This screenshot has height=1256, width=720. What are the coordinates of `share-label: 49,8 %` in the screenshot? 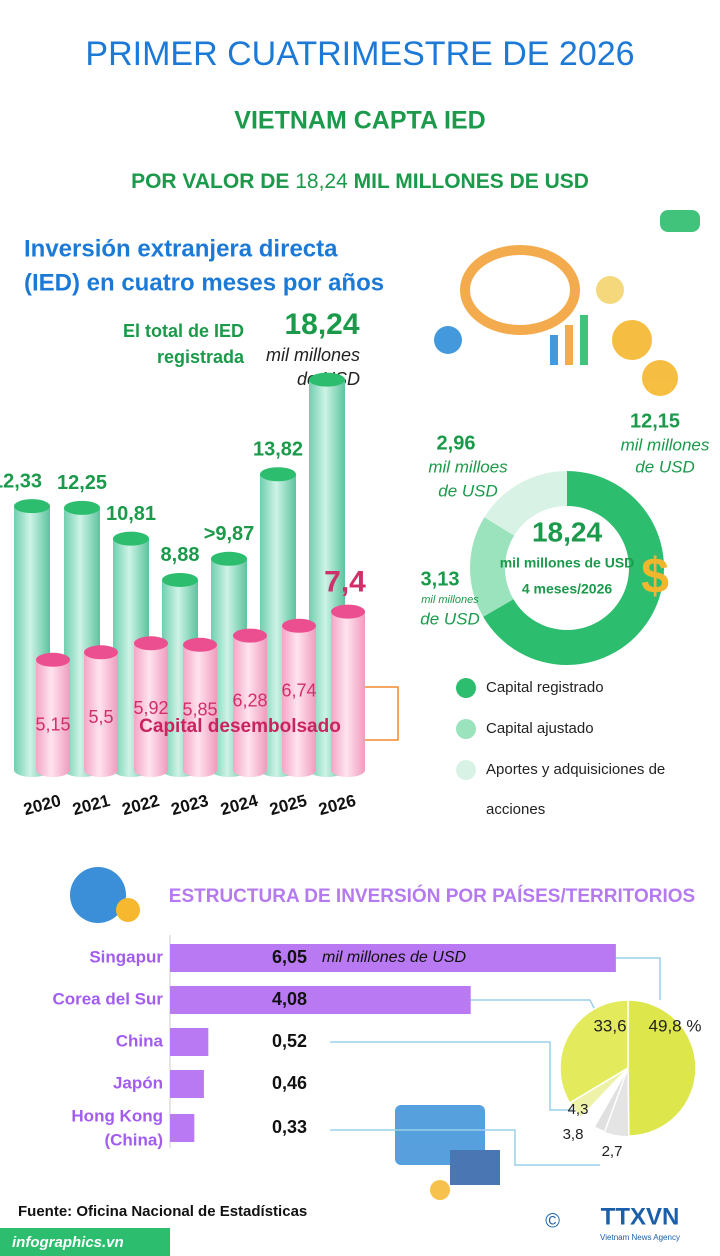 It's located at (675, 1025).